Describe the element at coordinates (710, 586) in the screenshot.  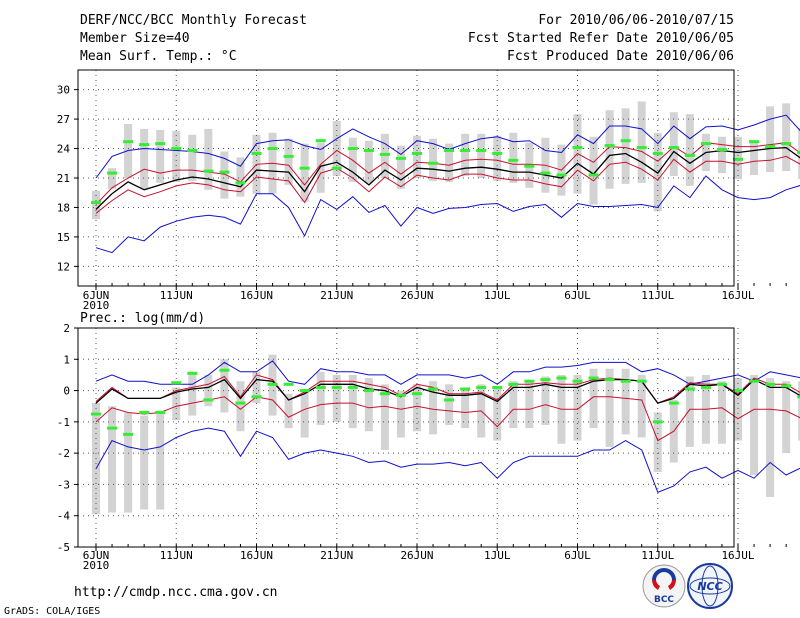
I see `ncc-logo: NCC` at that location.